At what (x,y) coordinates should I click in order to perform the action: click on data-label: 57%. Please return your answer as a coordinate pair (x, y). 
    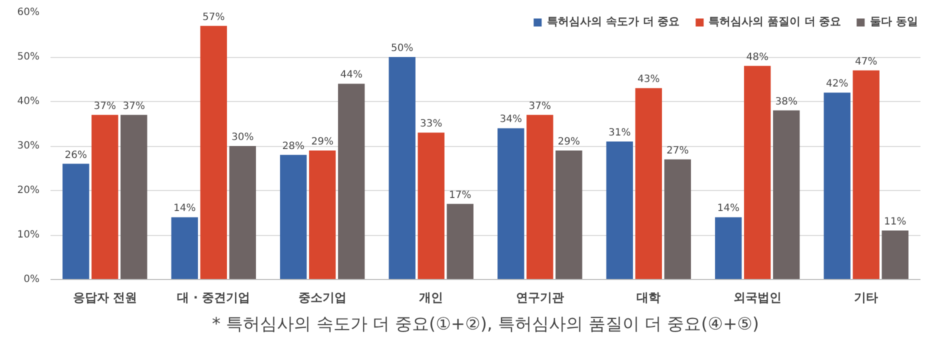
    Looking at the image, I should click on (213, 17).